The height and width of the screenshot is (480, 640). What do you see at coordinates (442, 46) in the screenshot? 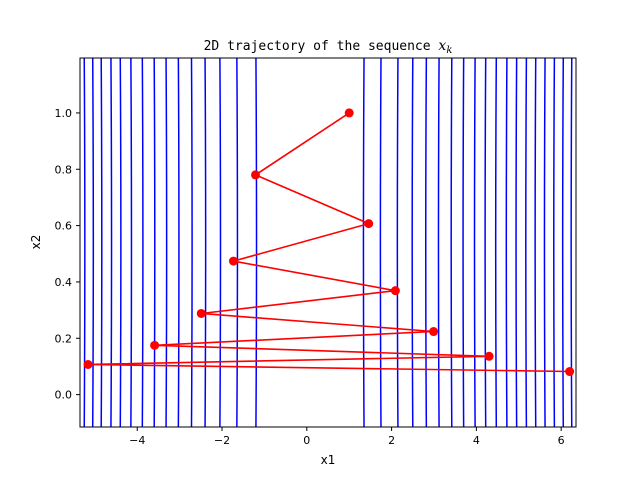
I see `chart-title-variable: x` at bounding box center [442, 46].